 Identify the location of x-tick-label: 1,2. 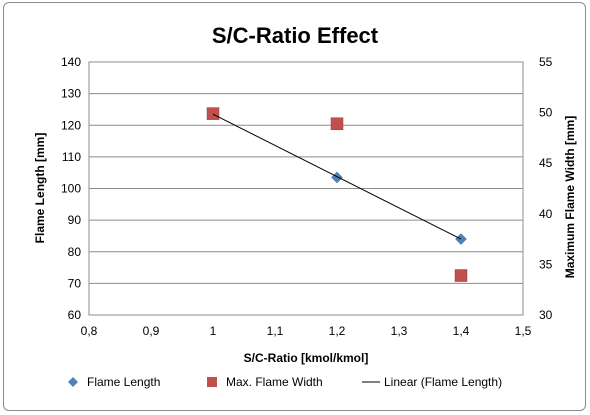
(337, 331).